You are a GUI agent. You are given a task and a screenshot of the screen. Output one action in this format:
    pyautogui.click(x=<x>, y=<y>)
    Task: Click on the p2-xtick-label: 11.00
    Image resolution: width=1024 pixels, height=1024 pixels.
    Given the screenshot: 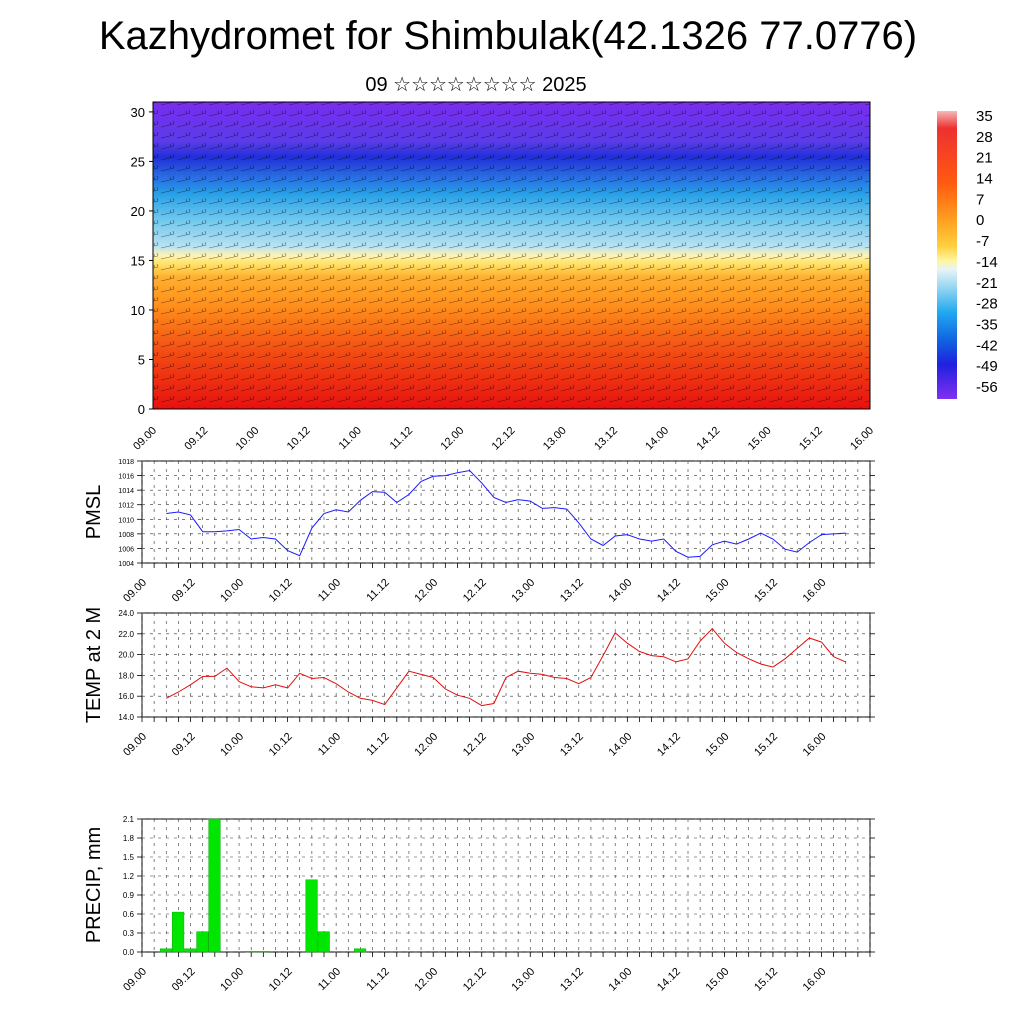 What is the action you would take?
    pyautogui.click(x=329, y=590)
    